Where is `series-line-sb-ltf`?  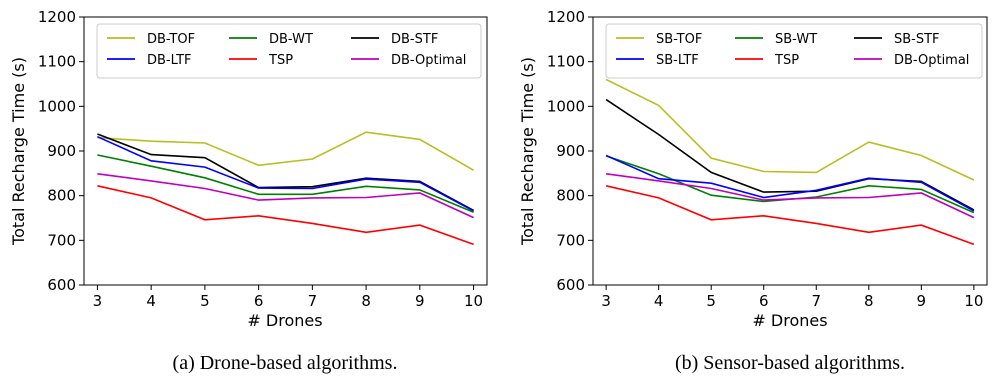 series-line-sb-ltf is located at coordinates (790, 183).